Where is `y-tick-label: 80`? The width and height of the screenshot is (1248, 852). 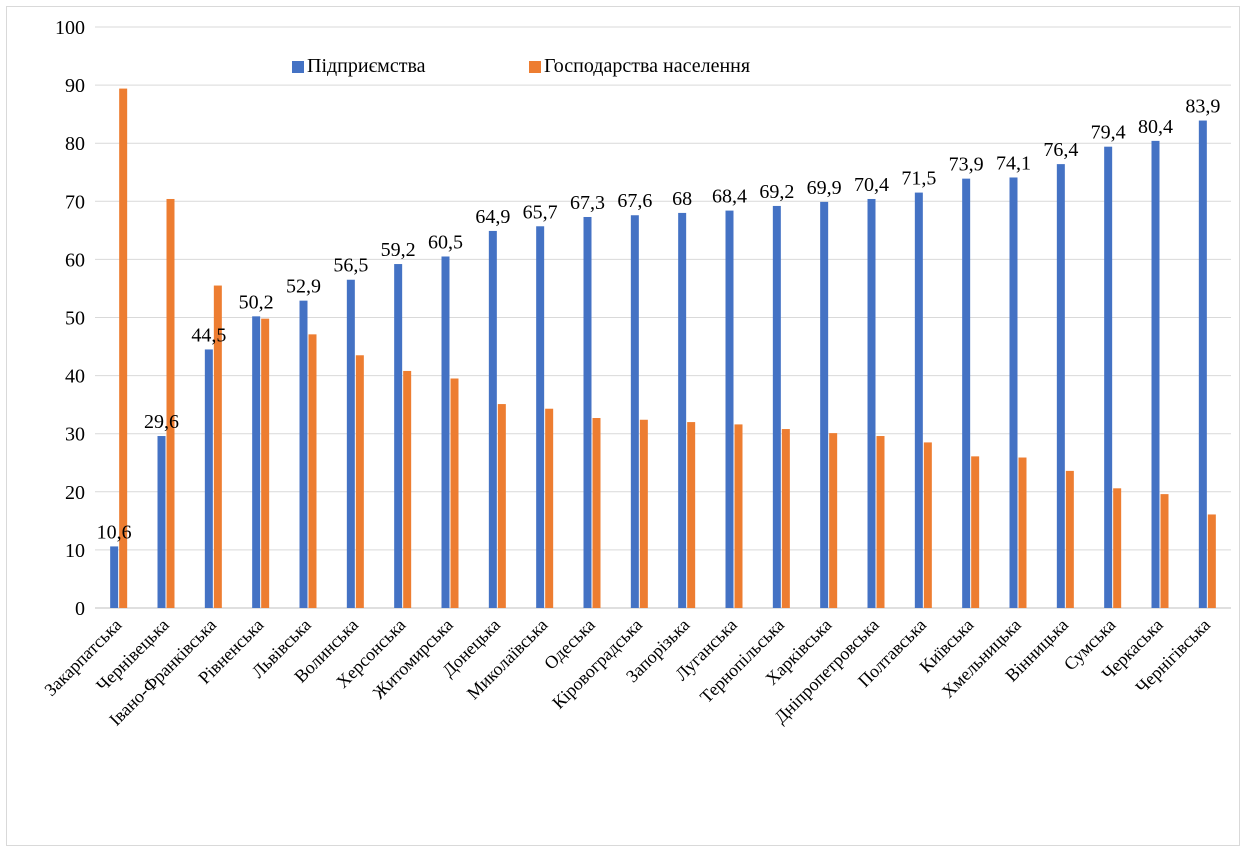 y-tick-label: 80 is located at coordinates (75, 144).